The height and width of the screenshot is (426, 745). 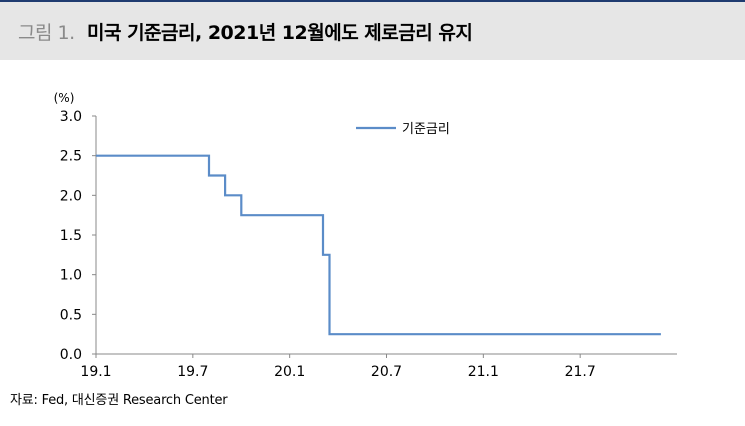 What do you see at coordinates (289, 372) in the screenshot?
I see `x-tick-label: 20.1` at bounding box center [289, 372].